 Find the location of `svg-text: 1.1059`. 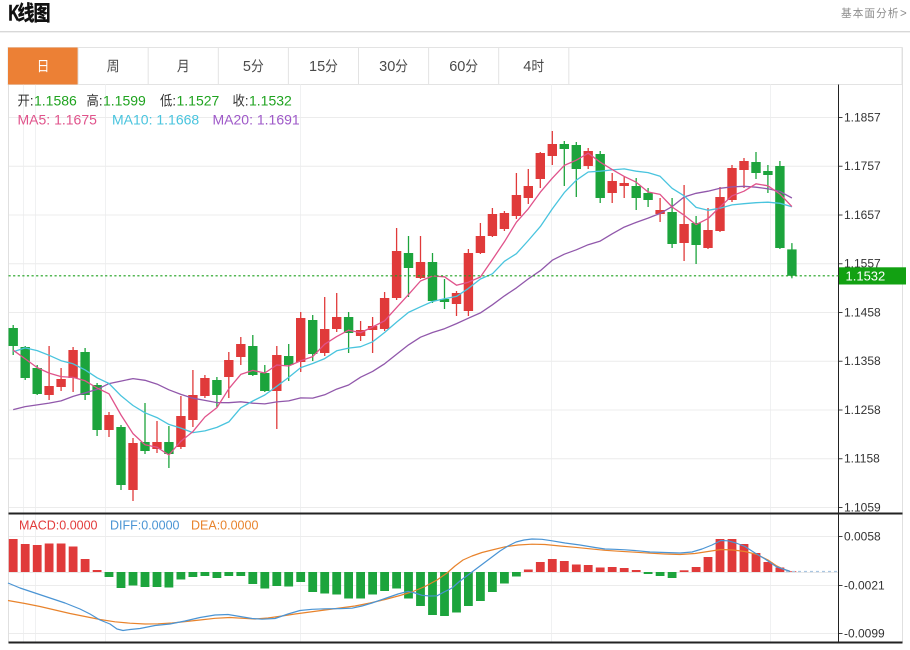

svg-text: 1.1059 is located at coordinates (862, 507).